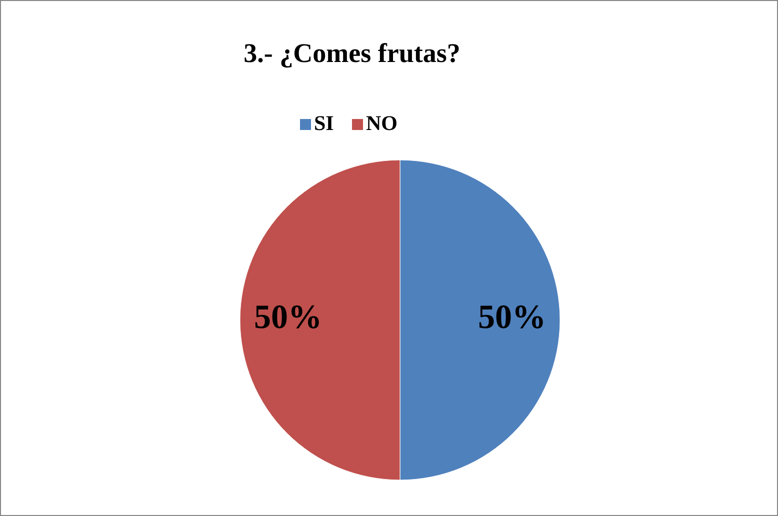 The image size is (778, 516). Describe the element at coordinates (324, 123) in the screenshot. I see `legend-label: SI` at that location.